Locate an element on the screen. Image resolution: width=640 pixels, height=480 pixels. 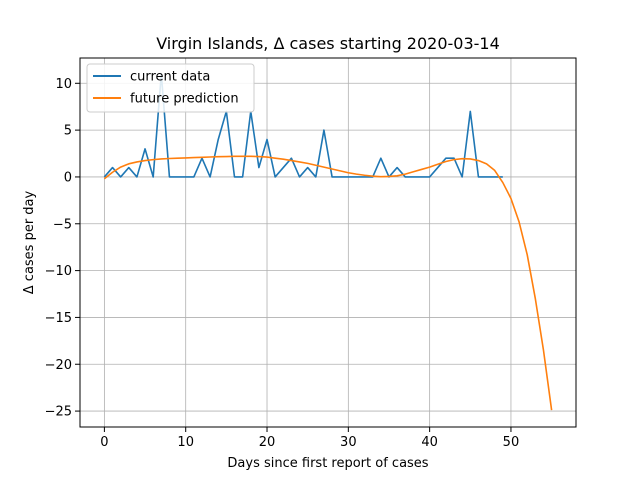
x-tick-label: 10 is located at coordinates (185, 442).